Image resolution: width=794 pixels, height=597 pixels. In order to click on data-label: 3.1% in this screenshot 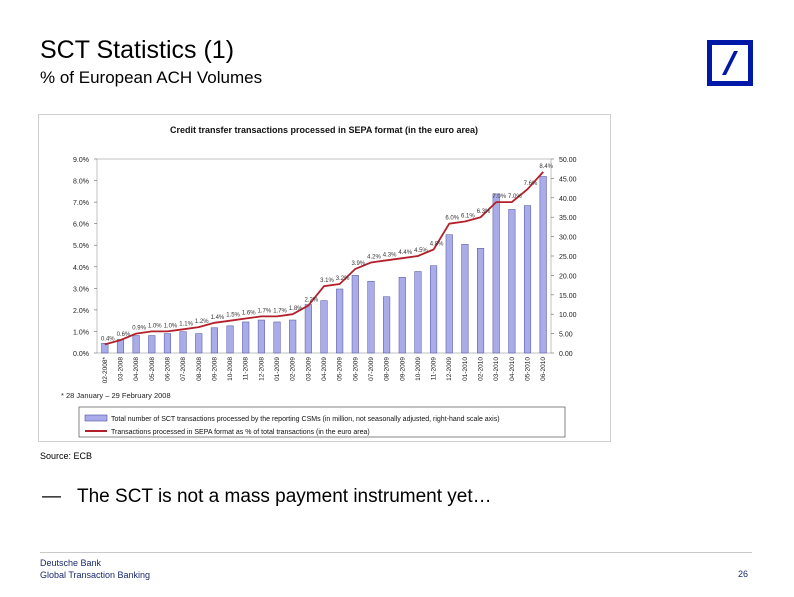, I will do `click(327, 281)`.